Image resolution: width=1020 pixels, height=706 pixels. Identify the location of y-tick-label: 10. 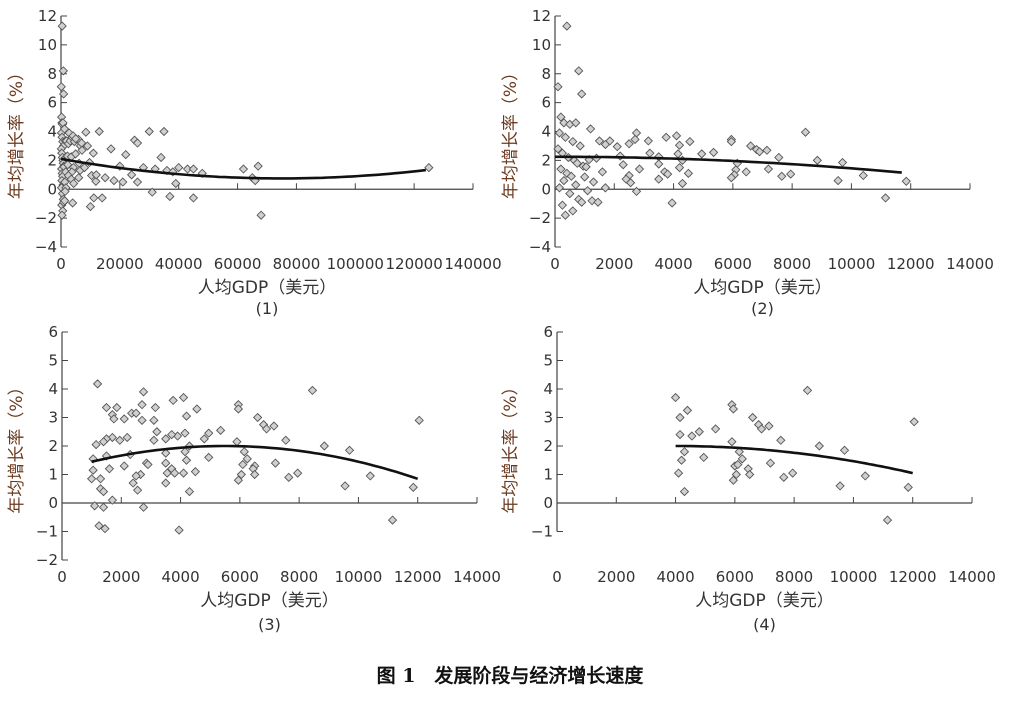
(47, 45).